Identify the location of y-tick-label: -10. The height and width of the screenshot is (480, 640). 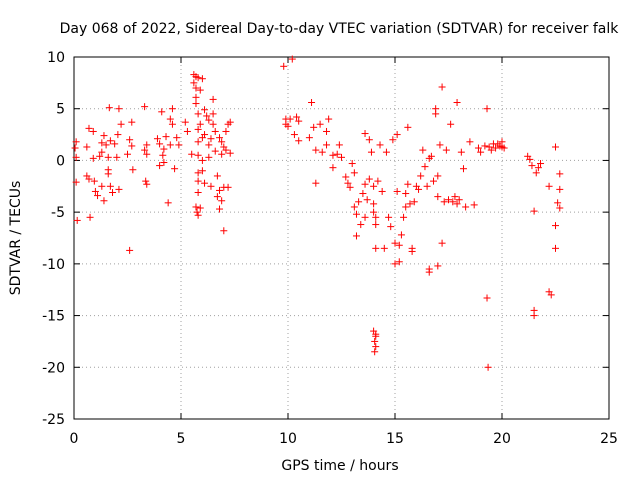
(53, 265).